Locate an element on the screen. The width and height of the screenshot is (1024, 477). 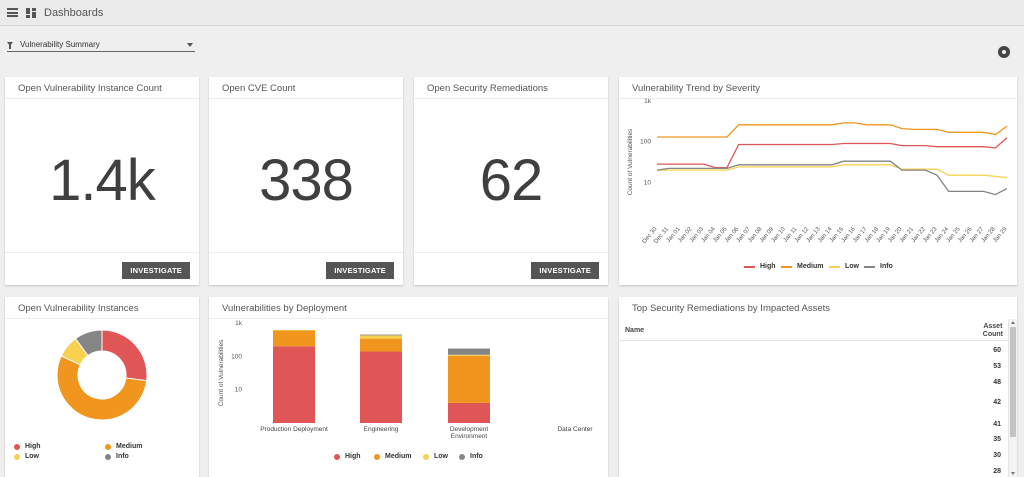
donut-slice-info is located at coordinates (88, 343).